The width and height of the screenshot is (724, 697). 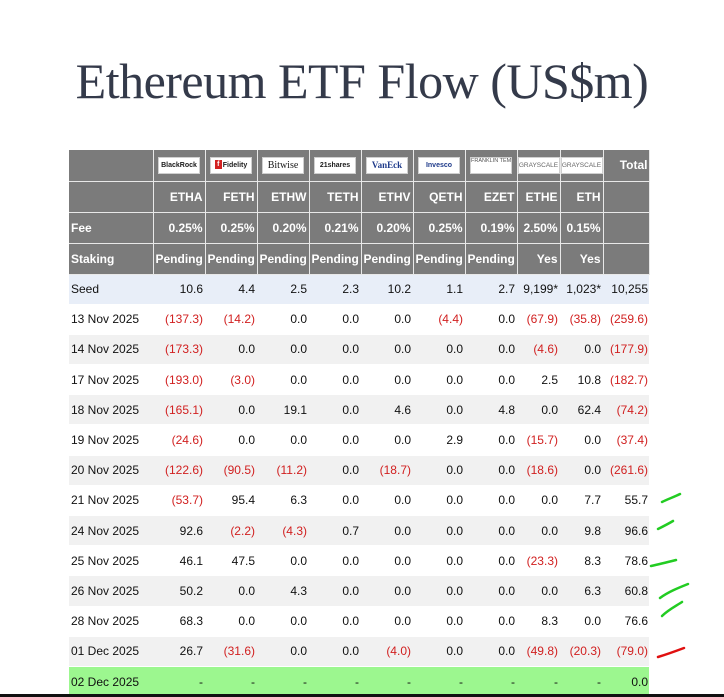 I want to click on row-total-cell: 96.6, so click(x=626, y=531).